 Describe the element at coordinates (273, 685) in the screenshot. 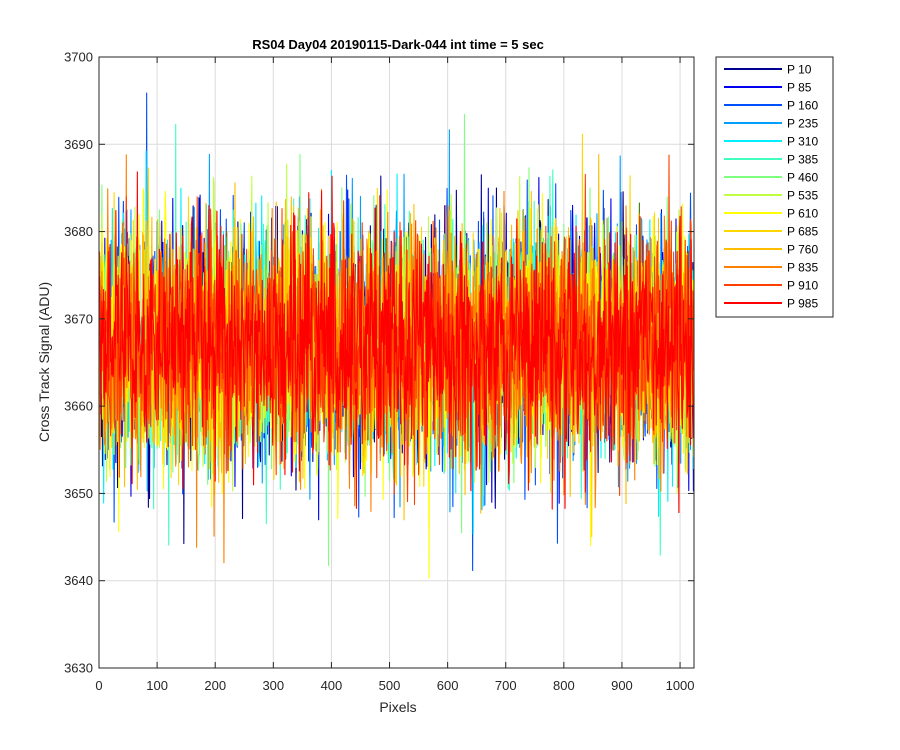

I see `x-tick-label: 300` at that location.